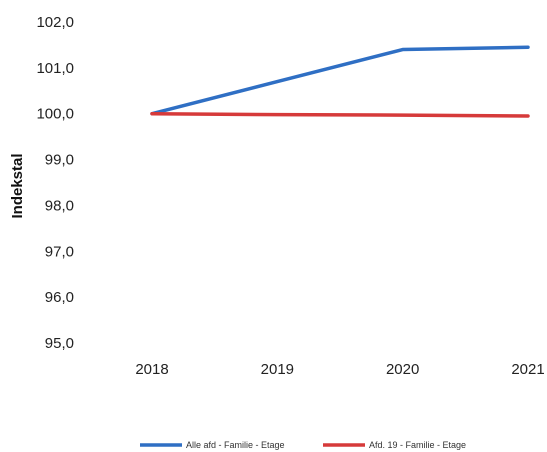  What do you see at coordinates (277, 369) in the screenshot?
I see `x-tick-label: 2019` at bounding box center [277, 369].